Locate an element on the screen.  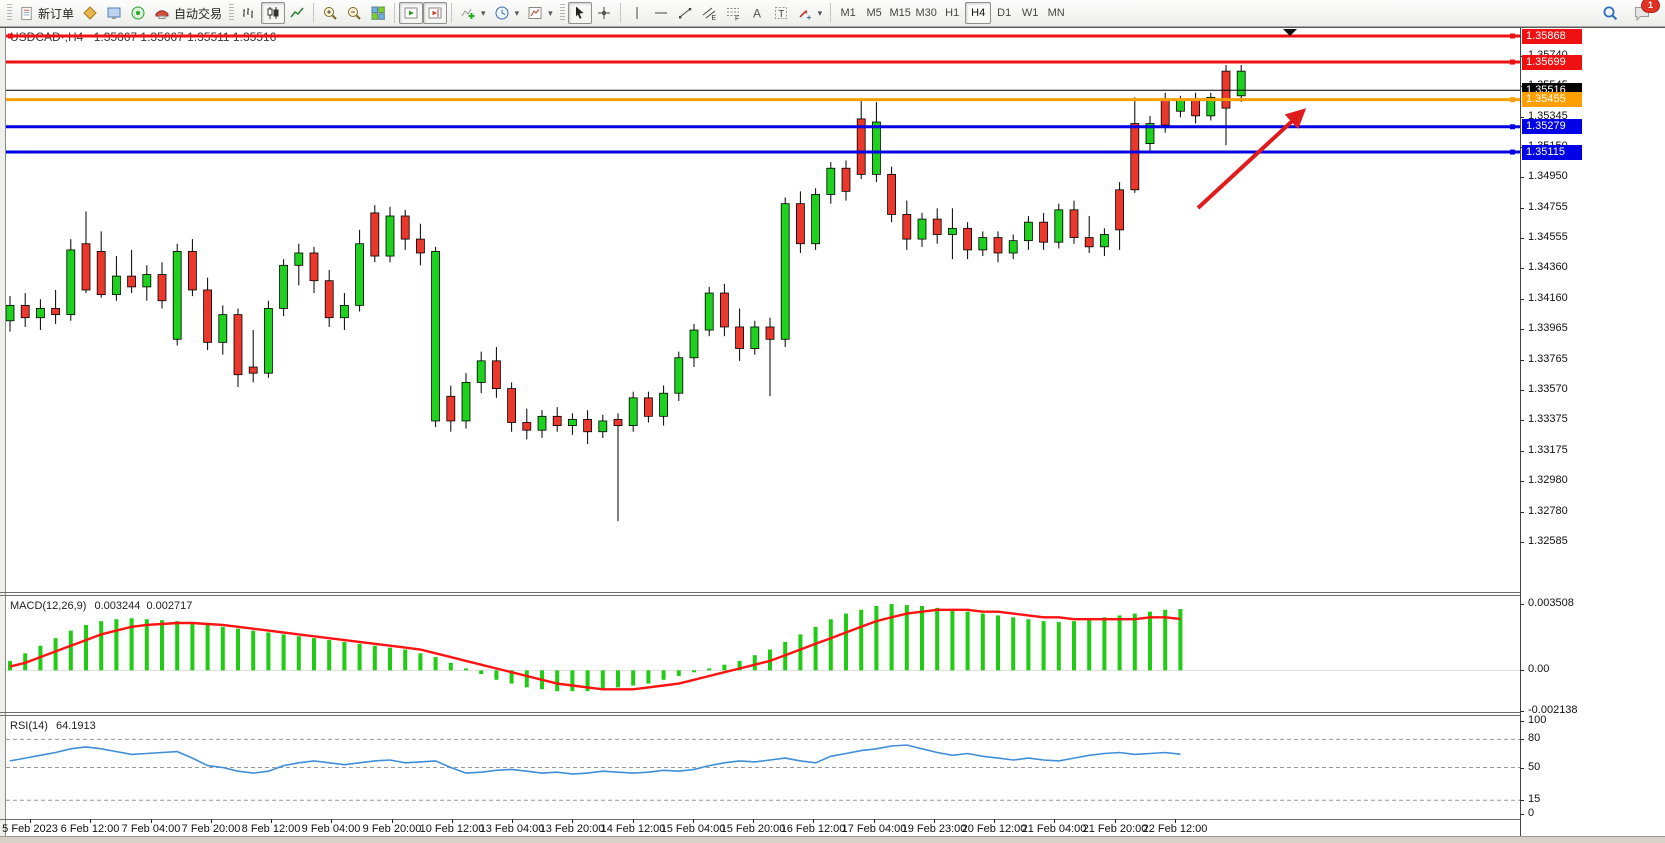
zoom-in-button is located at coordinates (330, 13).